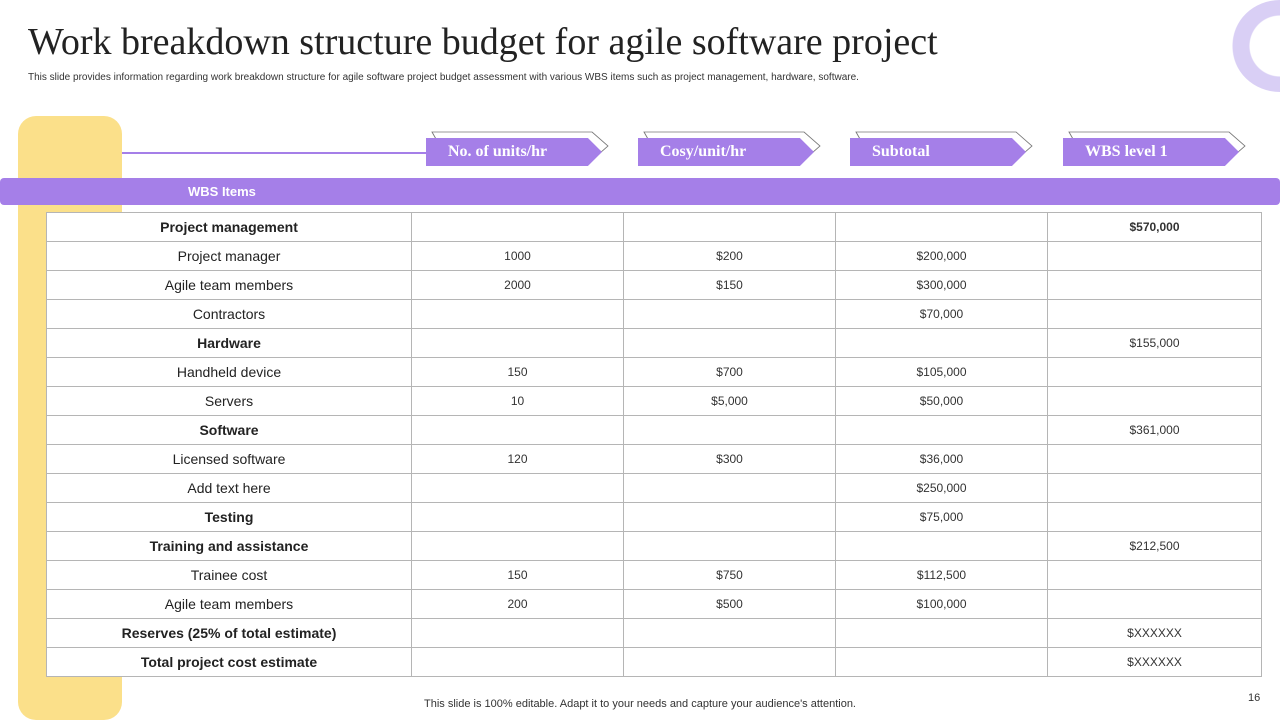 The width and height of the screenshot is (1280, 720). What do you see at coordinates (1254, 698) in the screenshot?
I see `page-number: 16` at bounding box center [1254, 698].